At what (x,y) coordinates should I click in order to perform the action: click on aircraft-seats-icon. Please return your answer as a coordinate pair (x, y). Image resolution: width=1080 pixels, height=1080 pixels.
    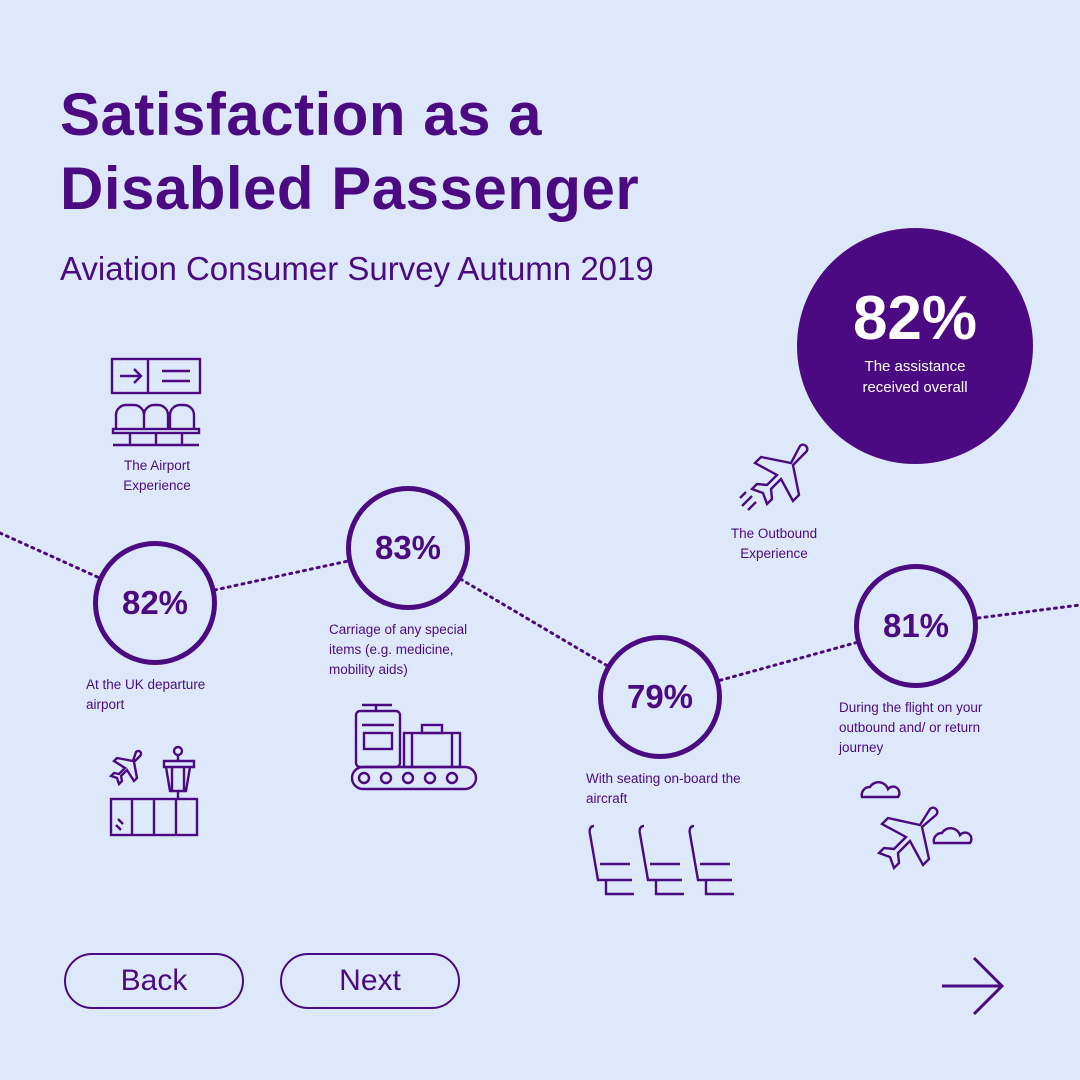
    Looking at the image, I should click on (662, 860).